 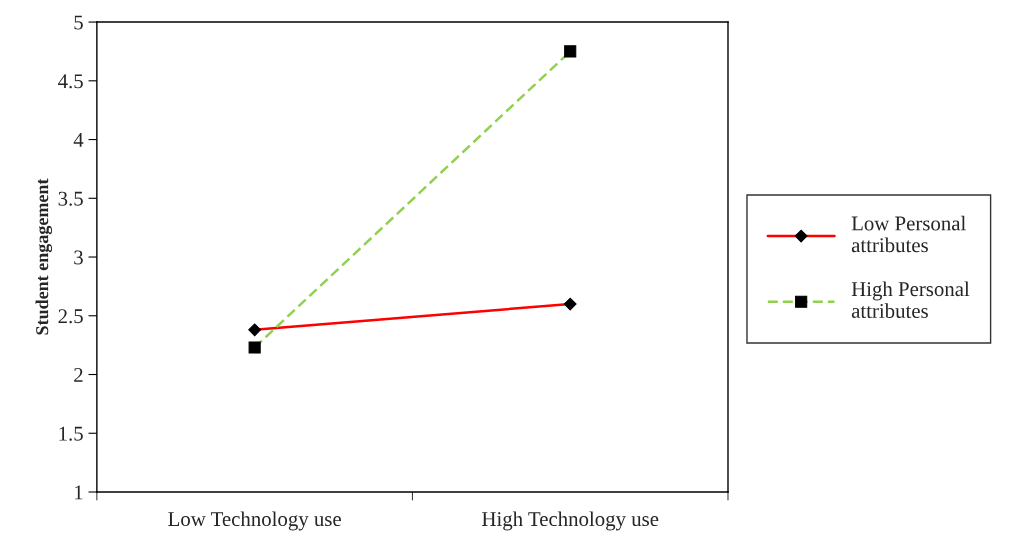 What do you see at coordinates (70, 81) in the screenshot?
I see `y-tick-label: 4.5` at bounding box center [70, 81].